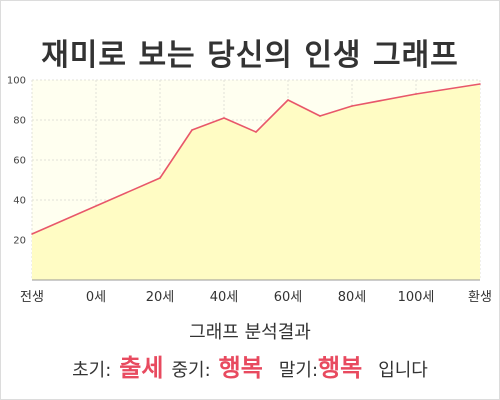 The height and width of the screenshot is (400, 500). Describe the element at coordinates (250, 55) in the screenshot. I see `page-title: 재미로 보는 당신의 인생 그래프` at that location.